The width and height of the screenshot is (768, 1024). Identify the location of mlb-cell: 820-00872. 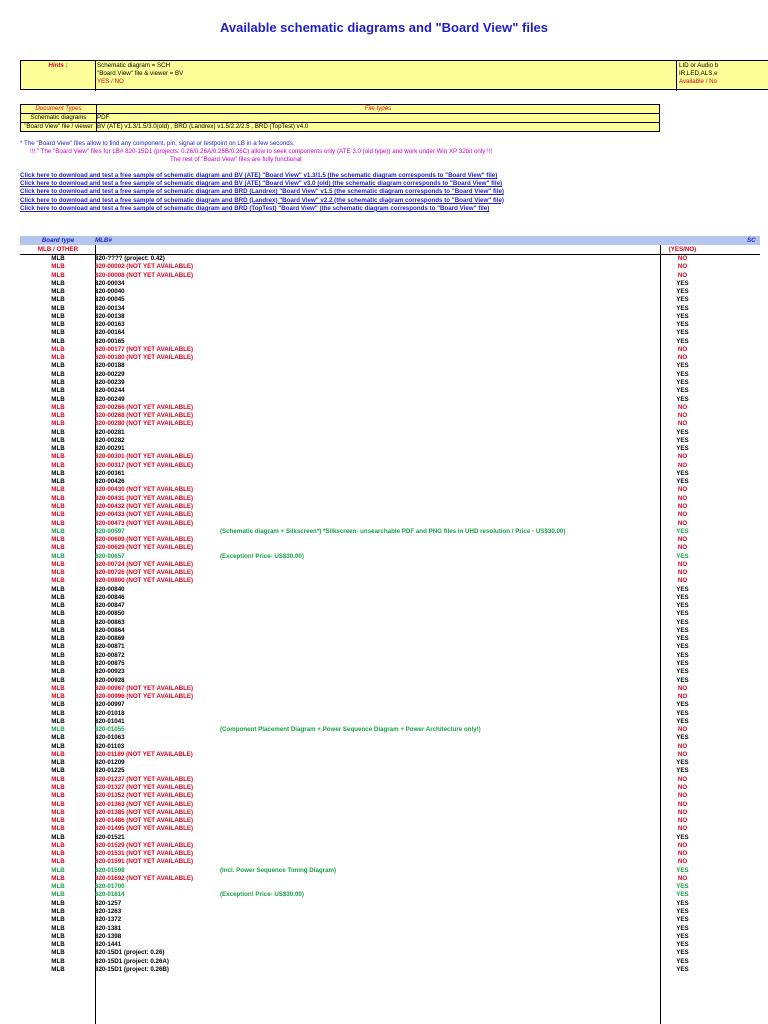
(110, 655).